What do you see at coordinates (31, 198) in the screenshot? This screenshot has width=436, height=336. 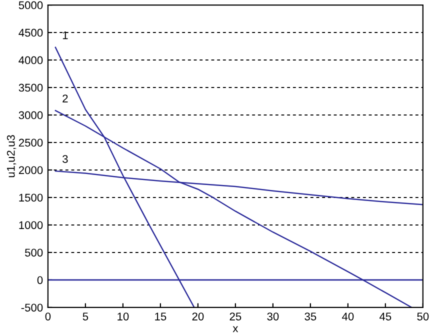 I see `y-tick-label: 1500` at bounding box center [31, 198].